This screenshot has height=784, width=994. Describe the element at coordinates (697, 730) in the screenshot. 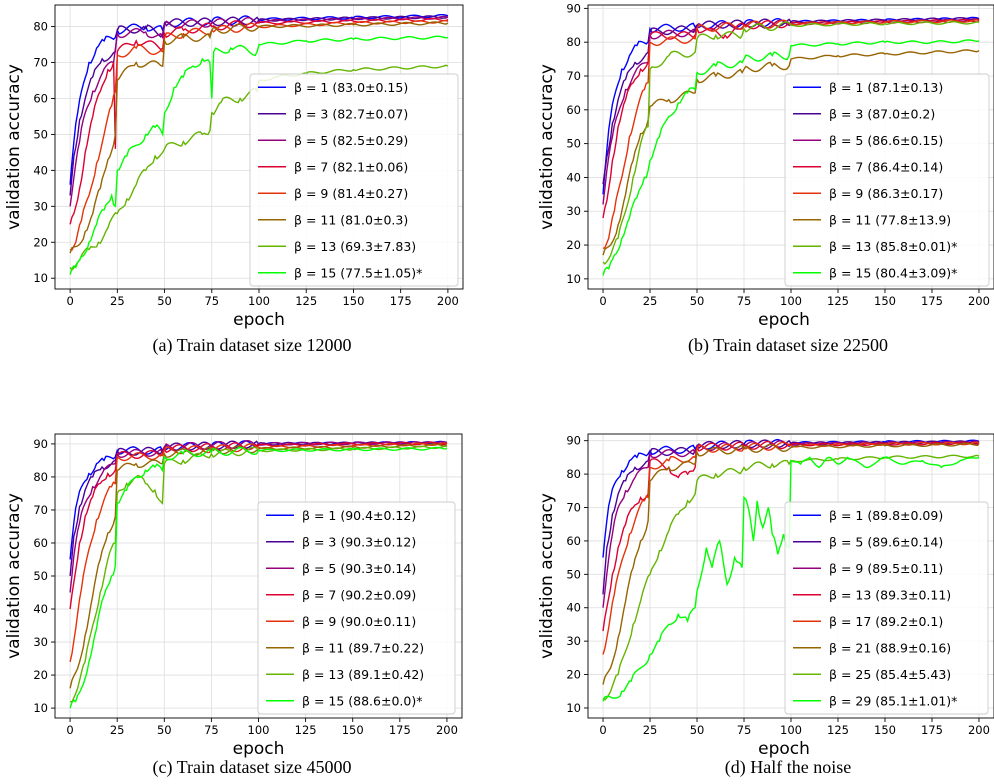

I see `x-tick-label: 50` at that location.